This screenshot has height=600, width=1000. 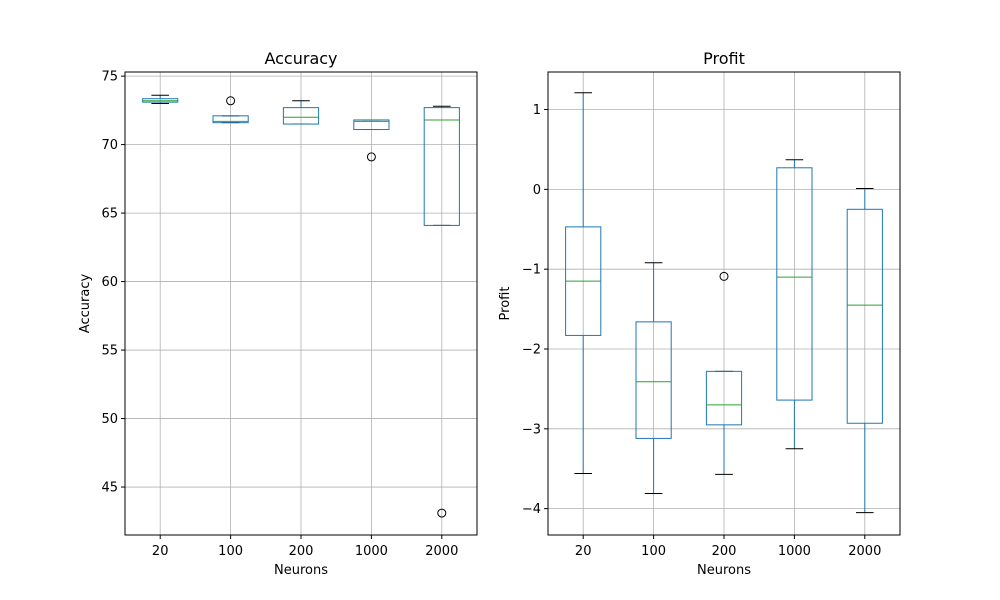 What do you see at coordinates (109, 145) in the screenshot?
I see `y-tick-label: 70` at bounding box center [109, 145].